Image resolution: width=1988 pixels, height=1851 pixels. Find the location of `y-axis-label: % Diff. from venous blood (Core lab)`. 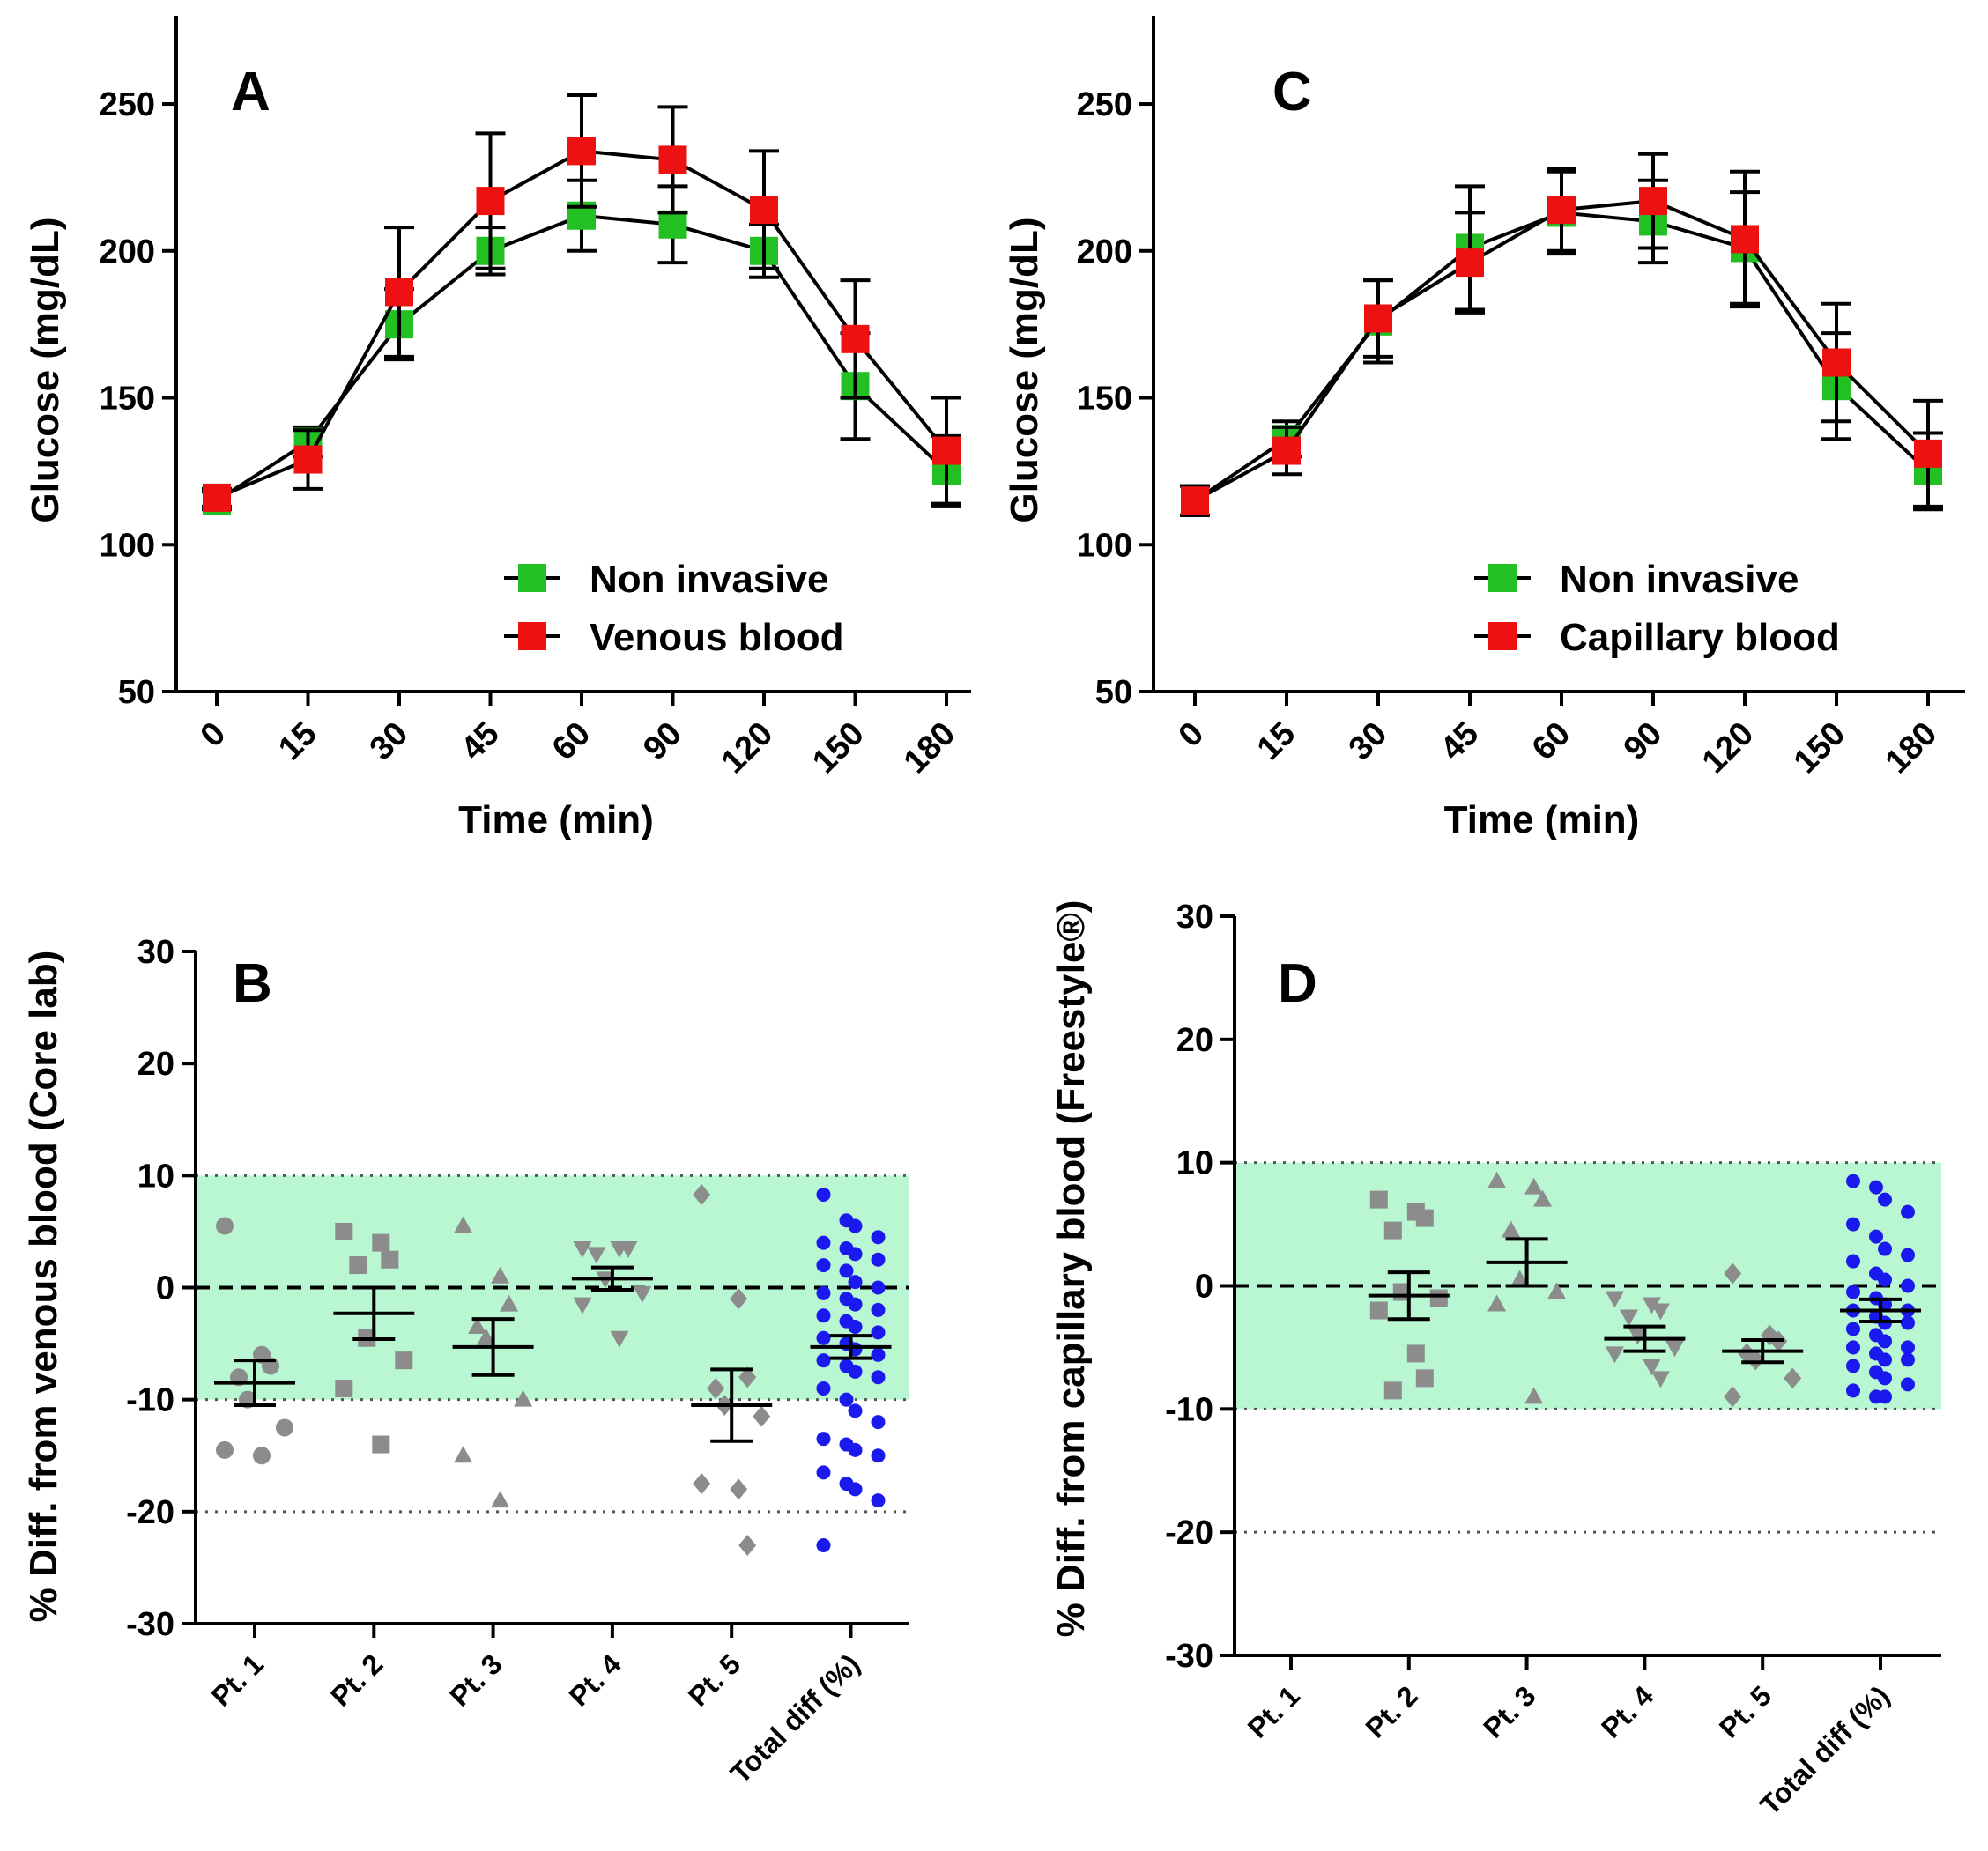

y-axis-label: % Diff. from venous blood (Core lab) is located at coordinates (44, 1287).